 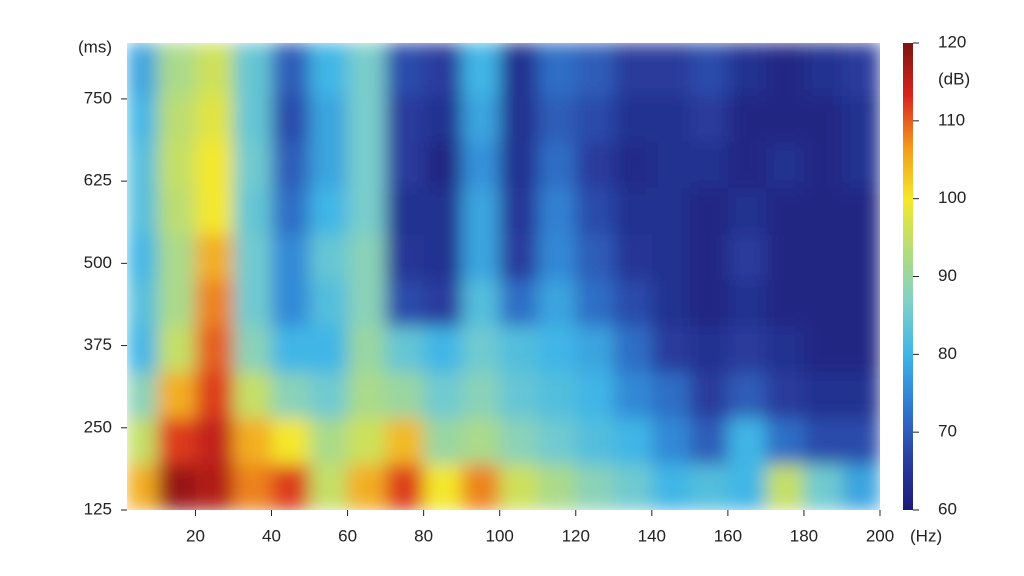 What do you see at coordinates (500, 535) in the screenshot?
I see `x-tick-label: 100` at bounding box center [500, 535].